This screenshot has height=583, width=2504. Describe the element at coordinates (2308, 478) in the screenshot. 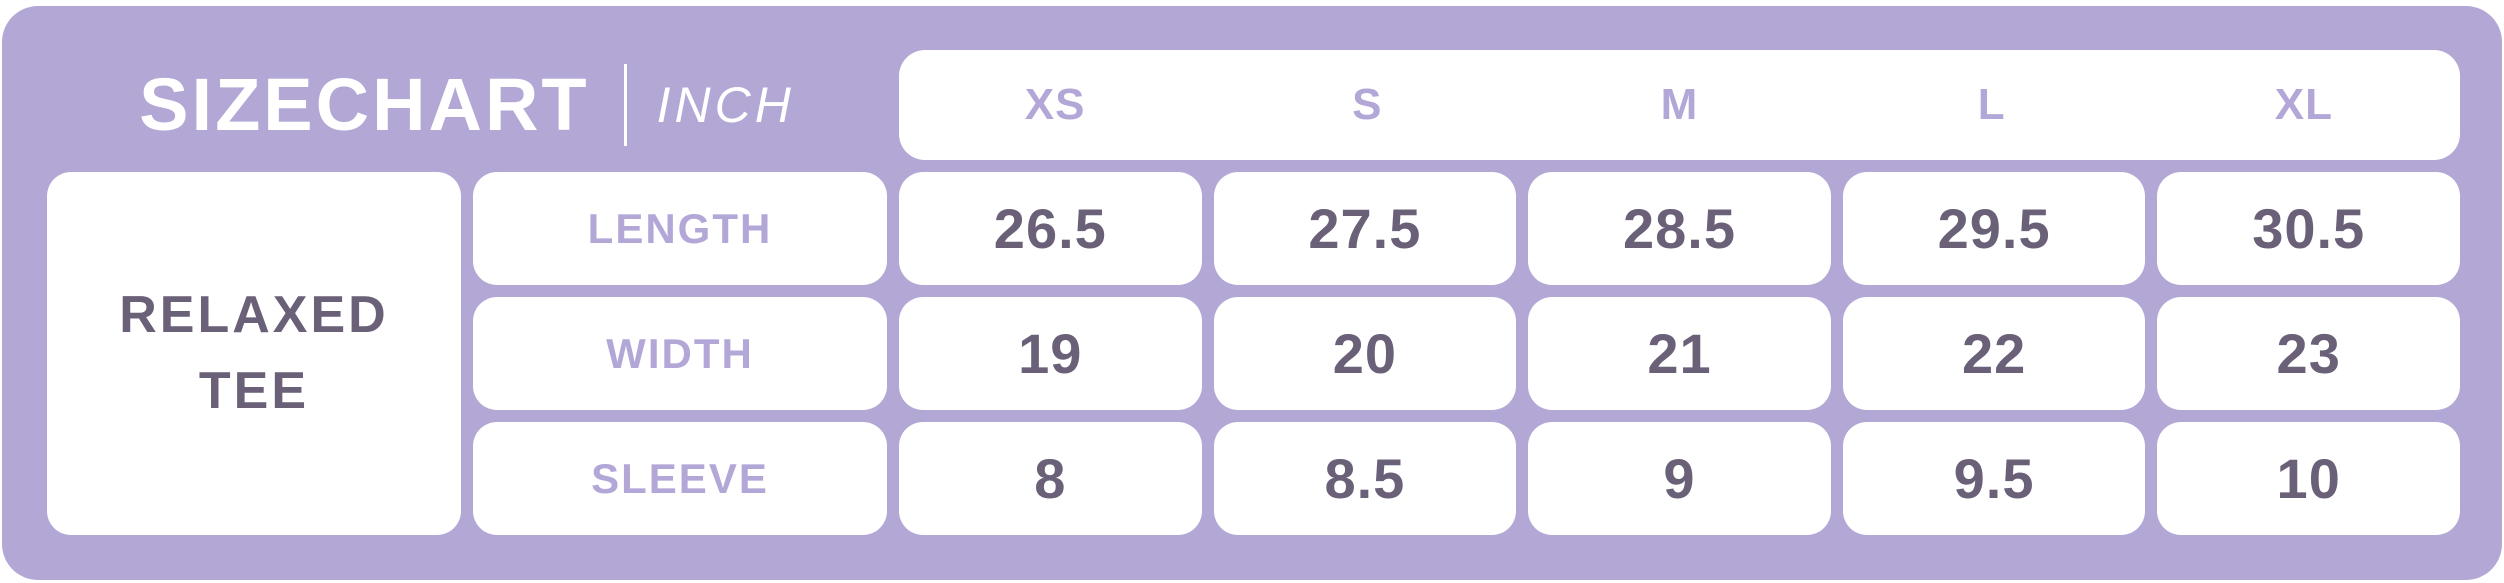

I see `cell-sleeve-xl: 10` at that location.